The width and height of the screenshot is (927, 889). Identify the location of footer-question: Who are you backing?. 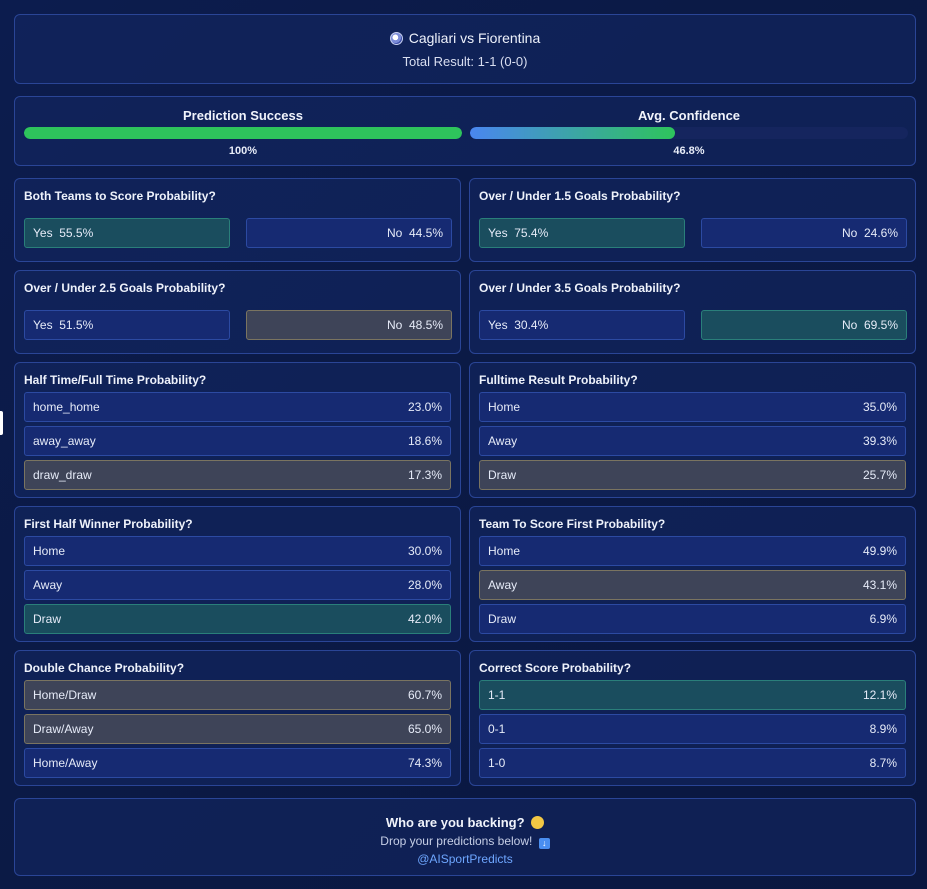
(455, 822).